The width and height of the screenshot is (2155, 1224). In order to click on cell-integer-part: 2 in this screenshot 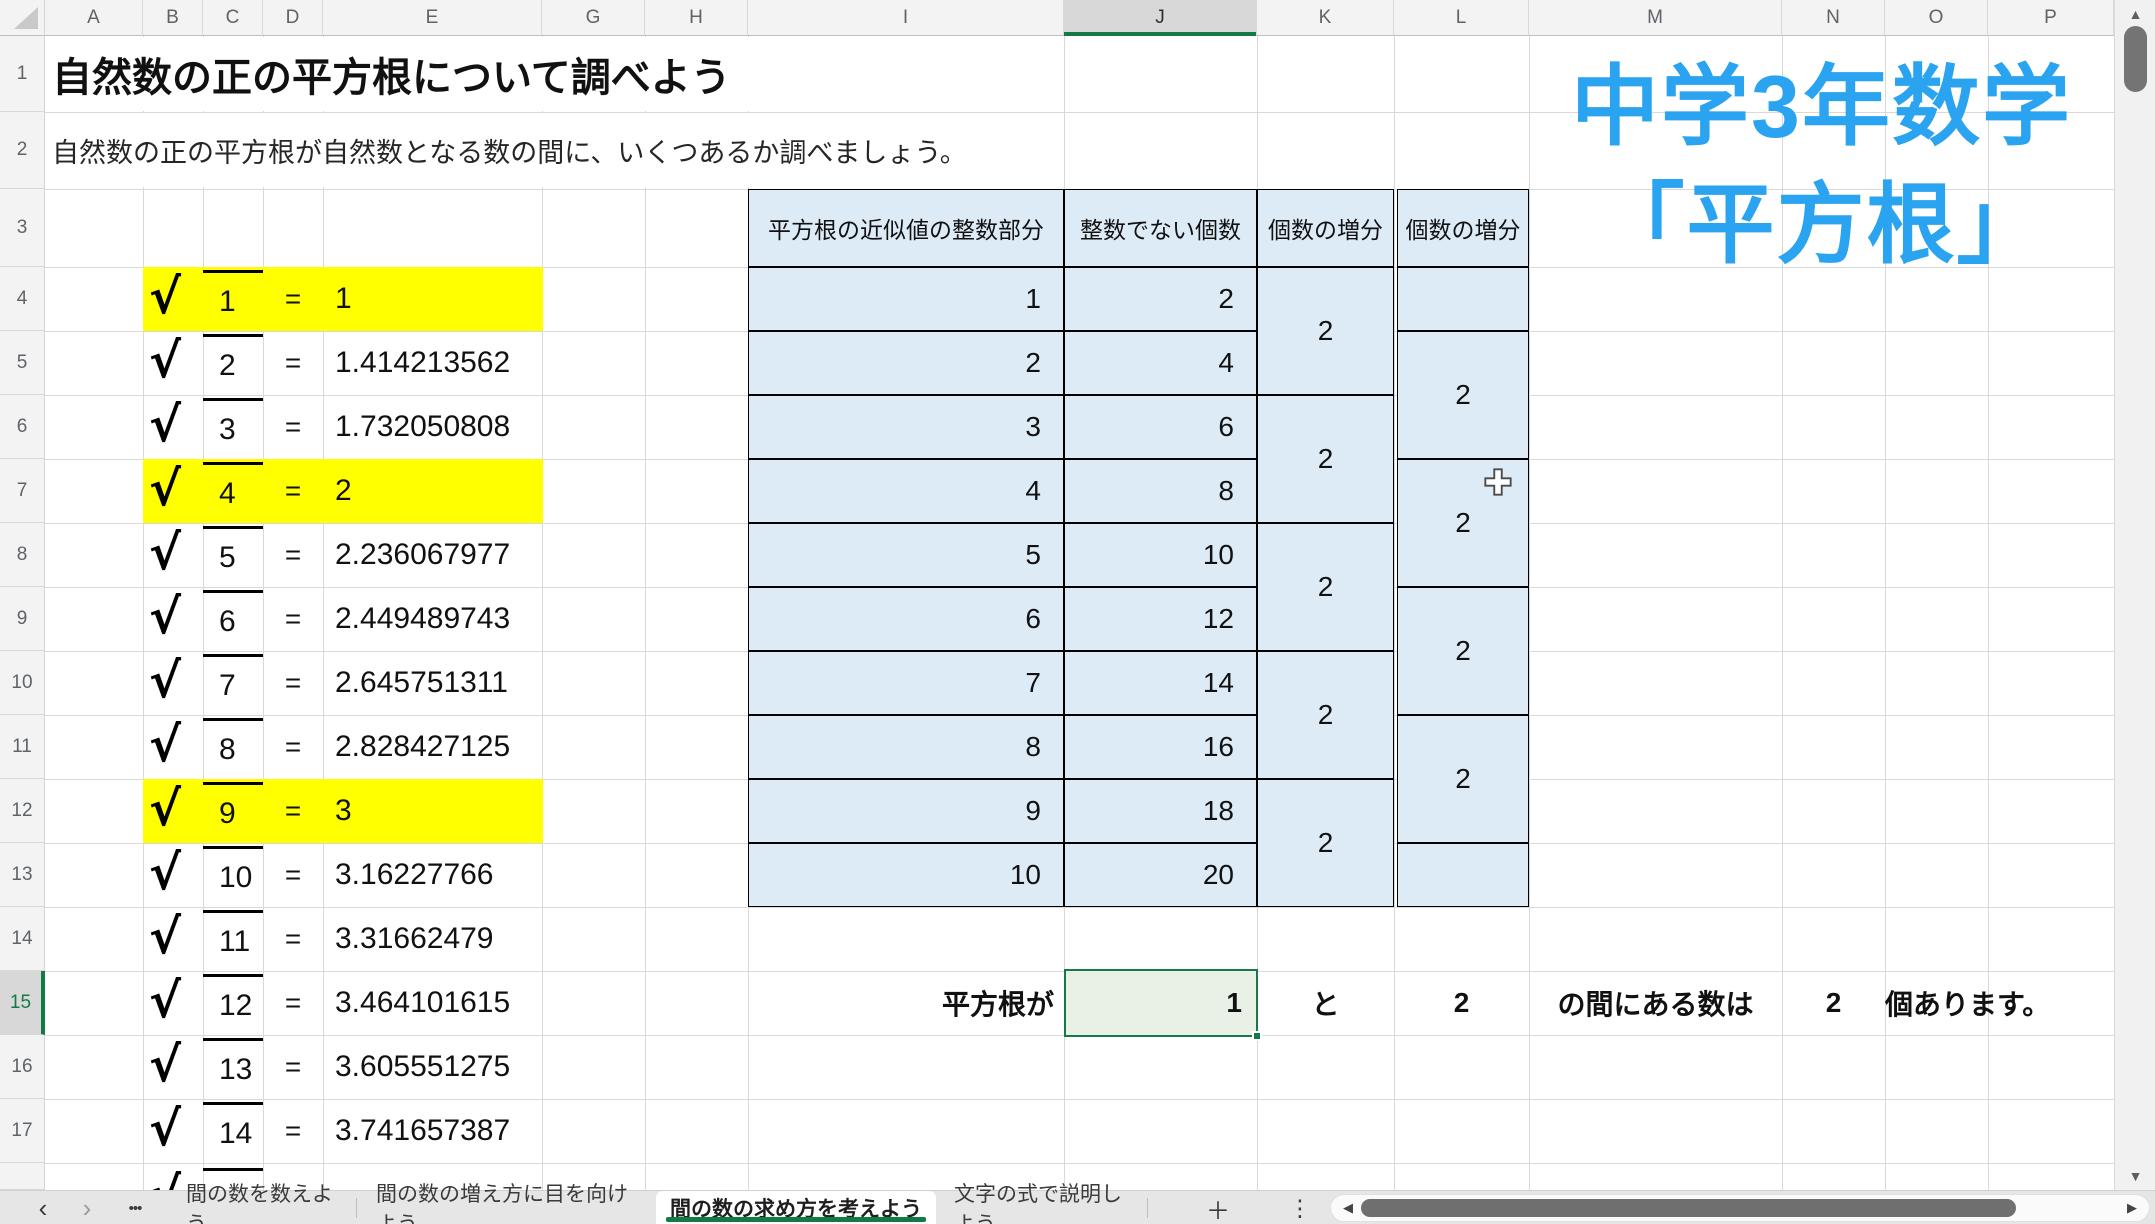, I will do `click(906, 363)`.